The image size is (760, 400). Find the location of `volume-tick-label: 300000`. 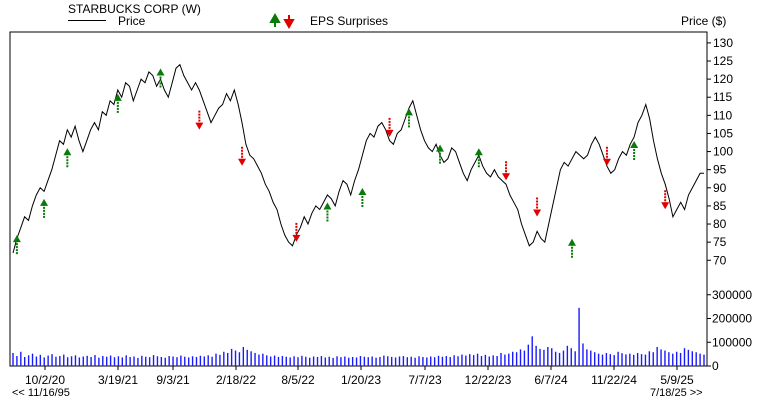

volume-tick-label: 300000 is located at coordinates (732, 295).